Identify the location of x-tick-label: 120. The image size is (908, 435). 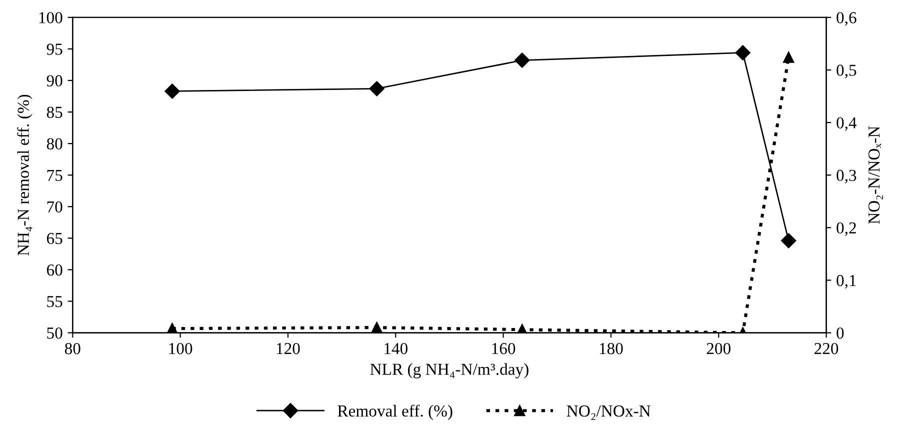
(288, 348).